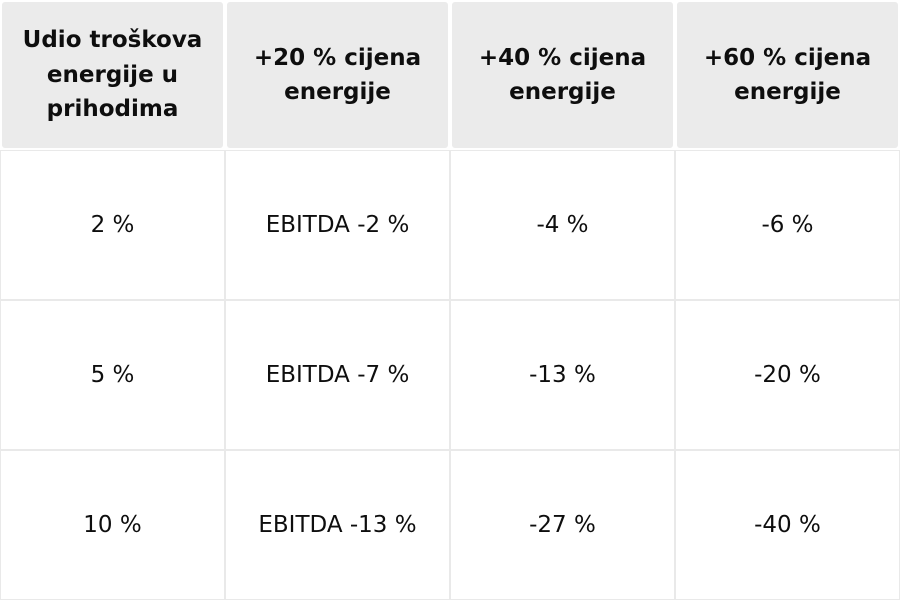 This screenshot has height=600, width=900. What do you see at coordinates (562, 525) in the screenshot?
I see `table-cell: -27 %` at bounding box center [562, 525].